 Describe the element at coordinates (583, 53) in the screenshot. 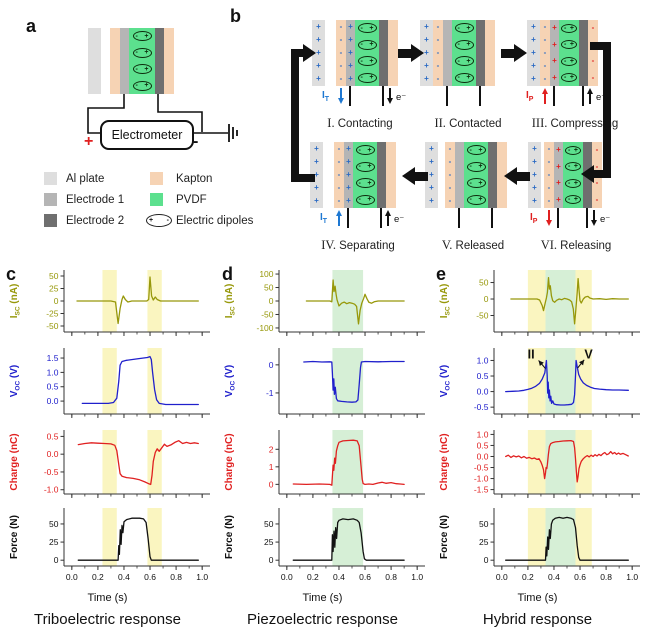

I see `electrode2-strip` at that location.